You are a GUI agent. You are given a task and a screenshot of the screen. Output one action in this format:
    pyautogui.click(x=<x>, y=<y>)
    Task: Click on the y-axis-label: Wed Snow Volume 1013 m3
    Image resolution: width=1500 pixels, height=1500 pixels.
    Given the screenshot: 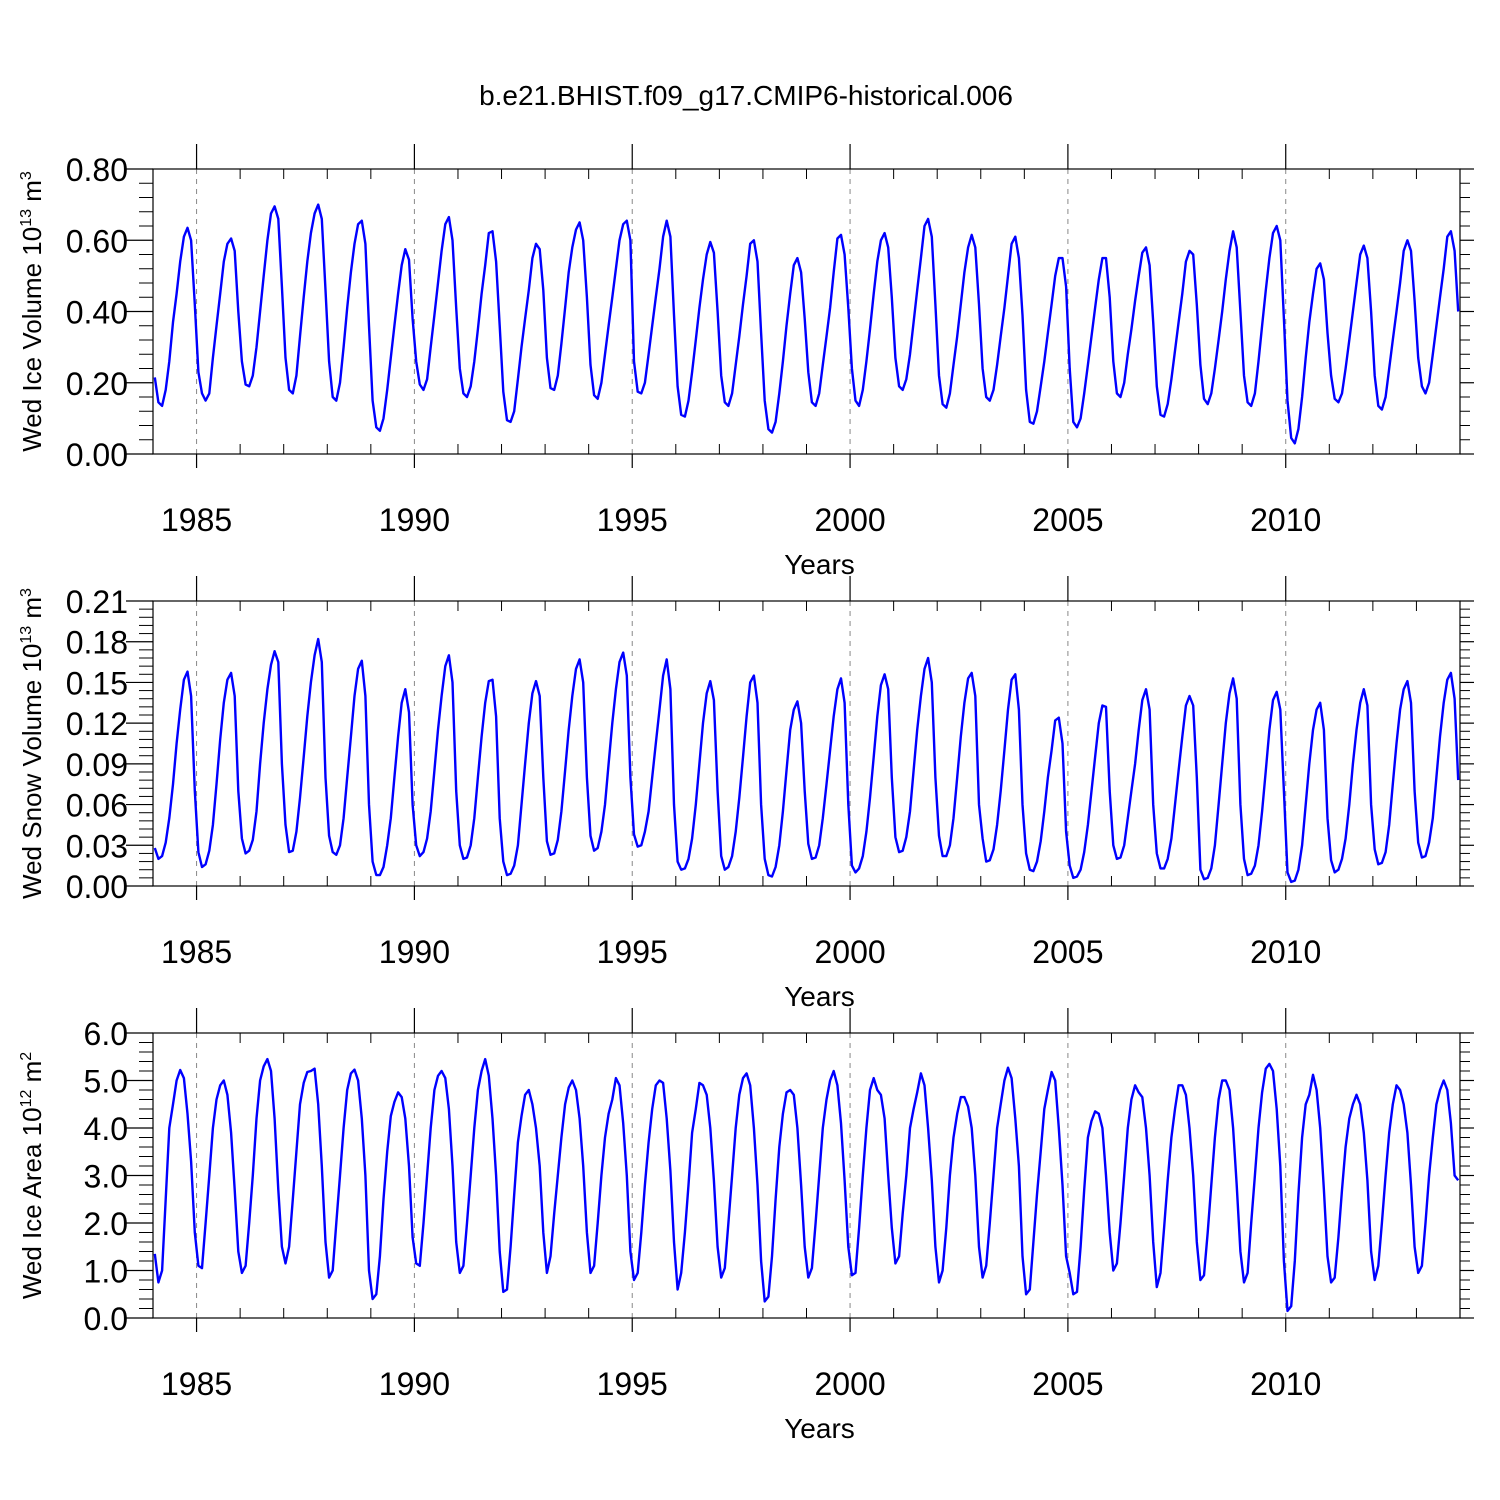 What is the action you would take?
    pyautogui.click(x=32, y=743)
    